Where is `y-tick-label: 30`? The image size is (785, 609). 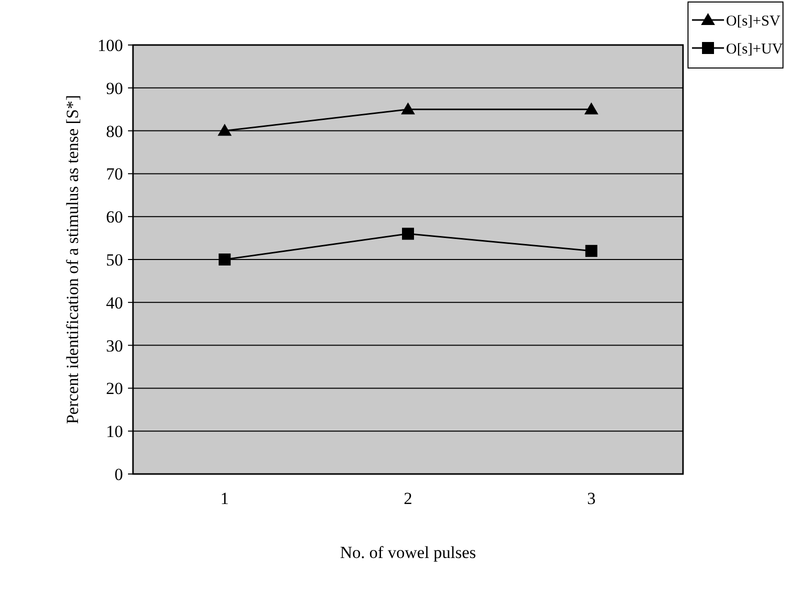
y-tick-label: 30 is located at coordinates (114, 346).